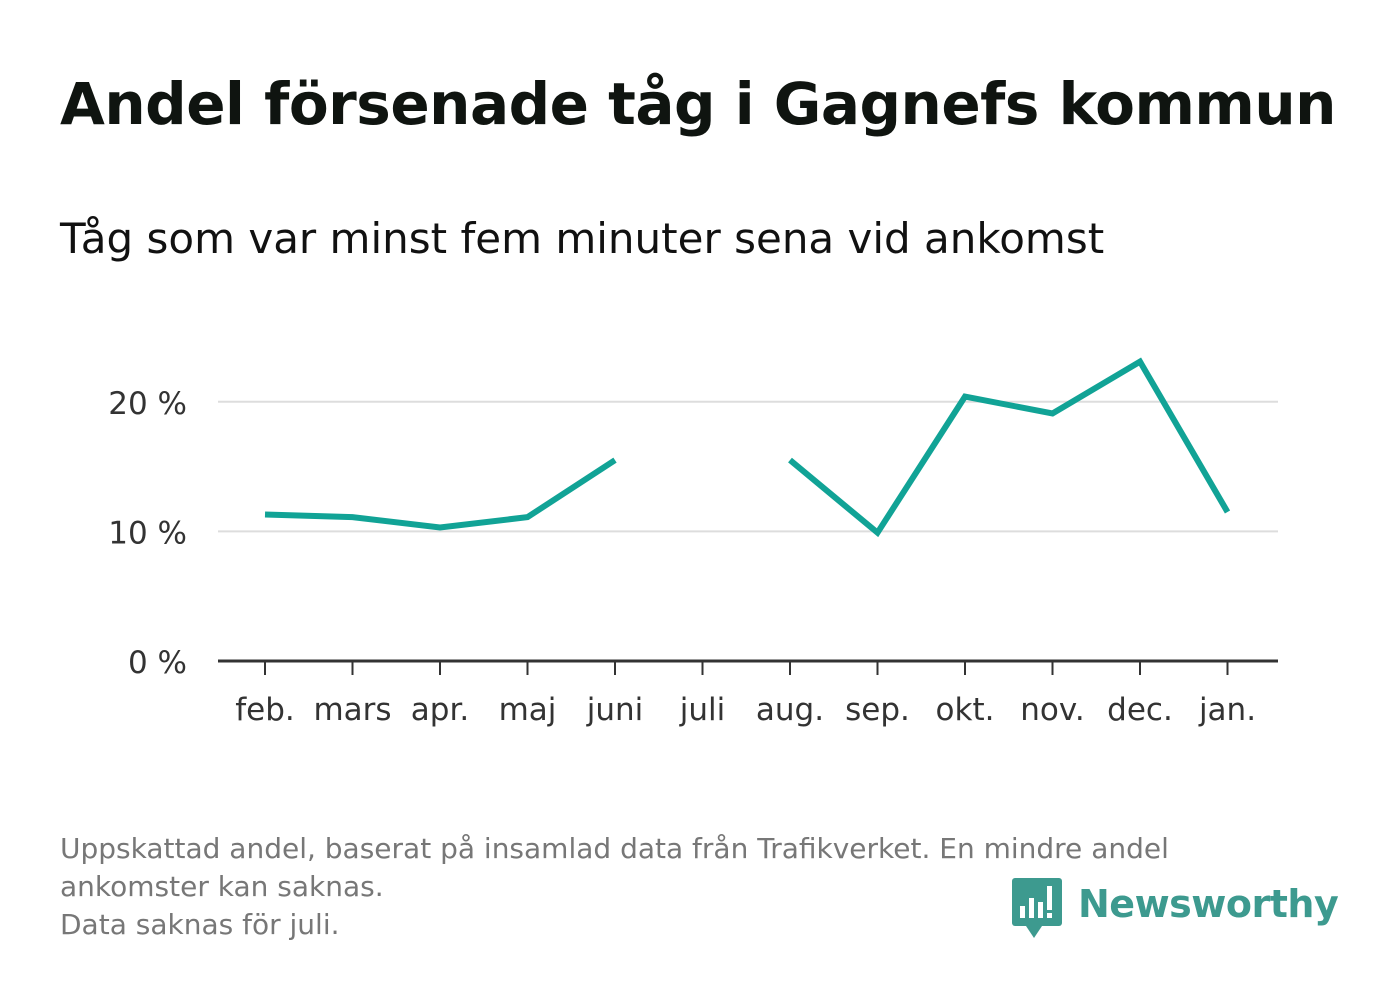  Describe the element at coordinates (147, 404) in the screenshot. I see `y-tick-label: 20 %` at that location.